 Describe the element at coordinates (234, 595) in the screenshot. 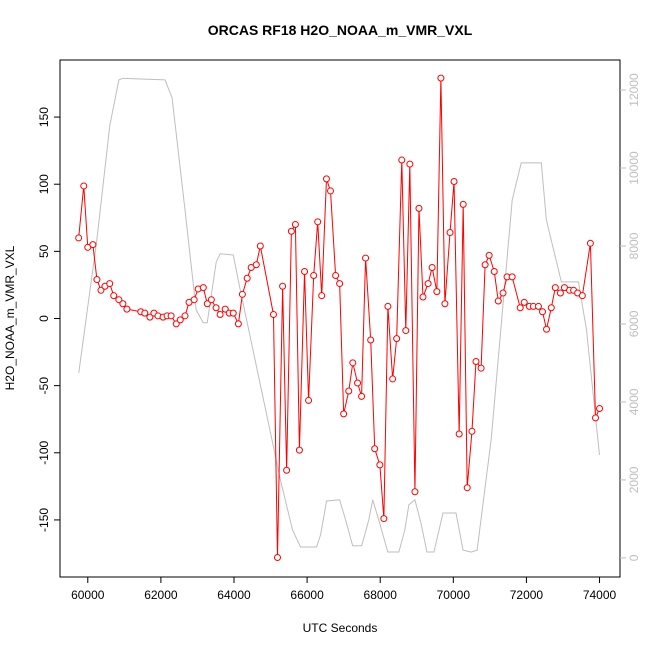

I see `x-tick-label: 64000` at that location.